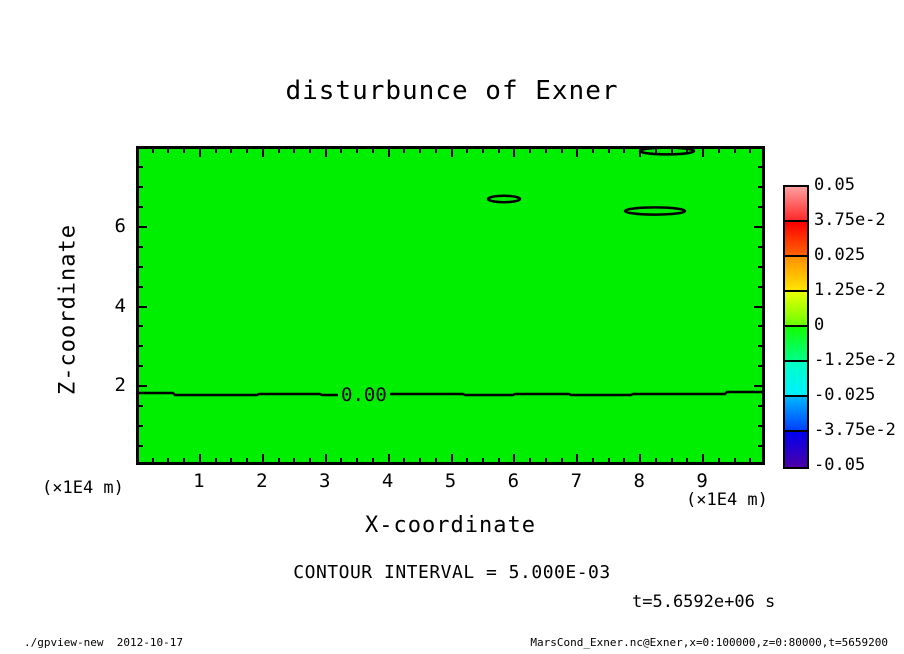  What do you see at coordinates (450, 481) in the screenshot?
I see `x-tick-label: 5` at bounding box center [450, 481].